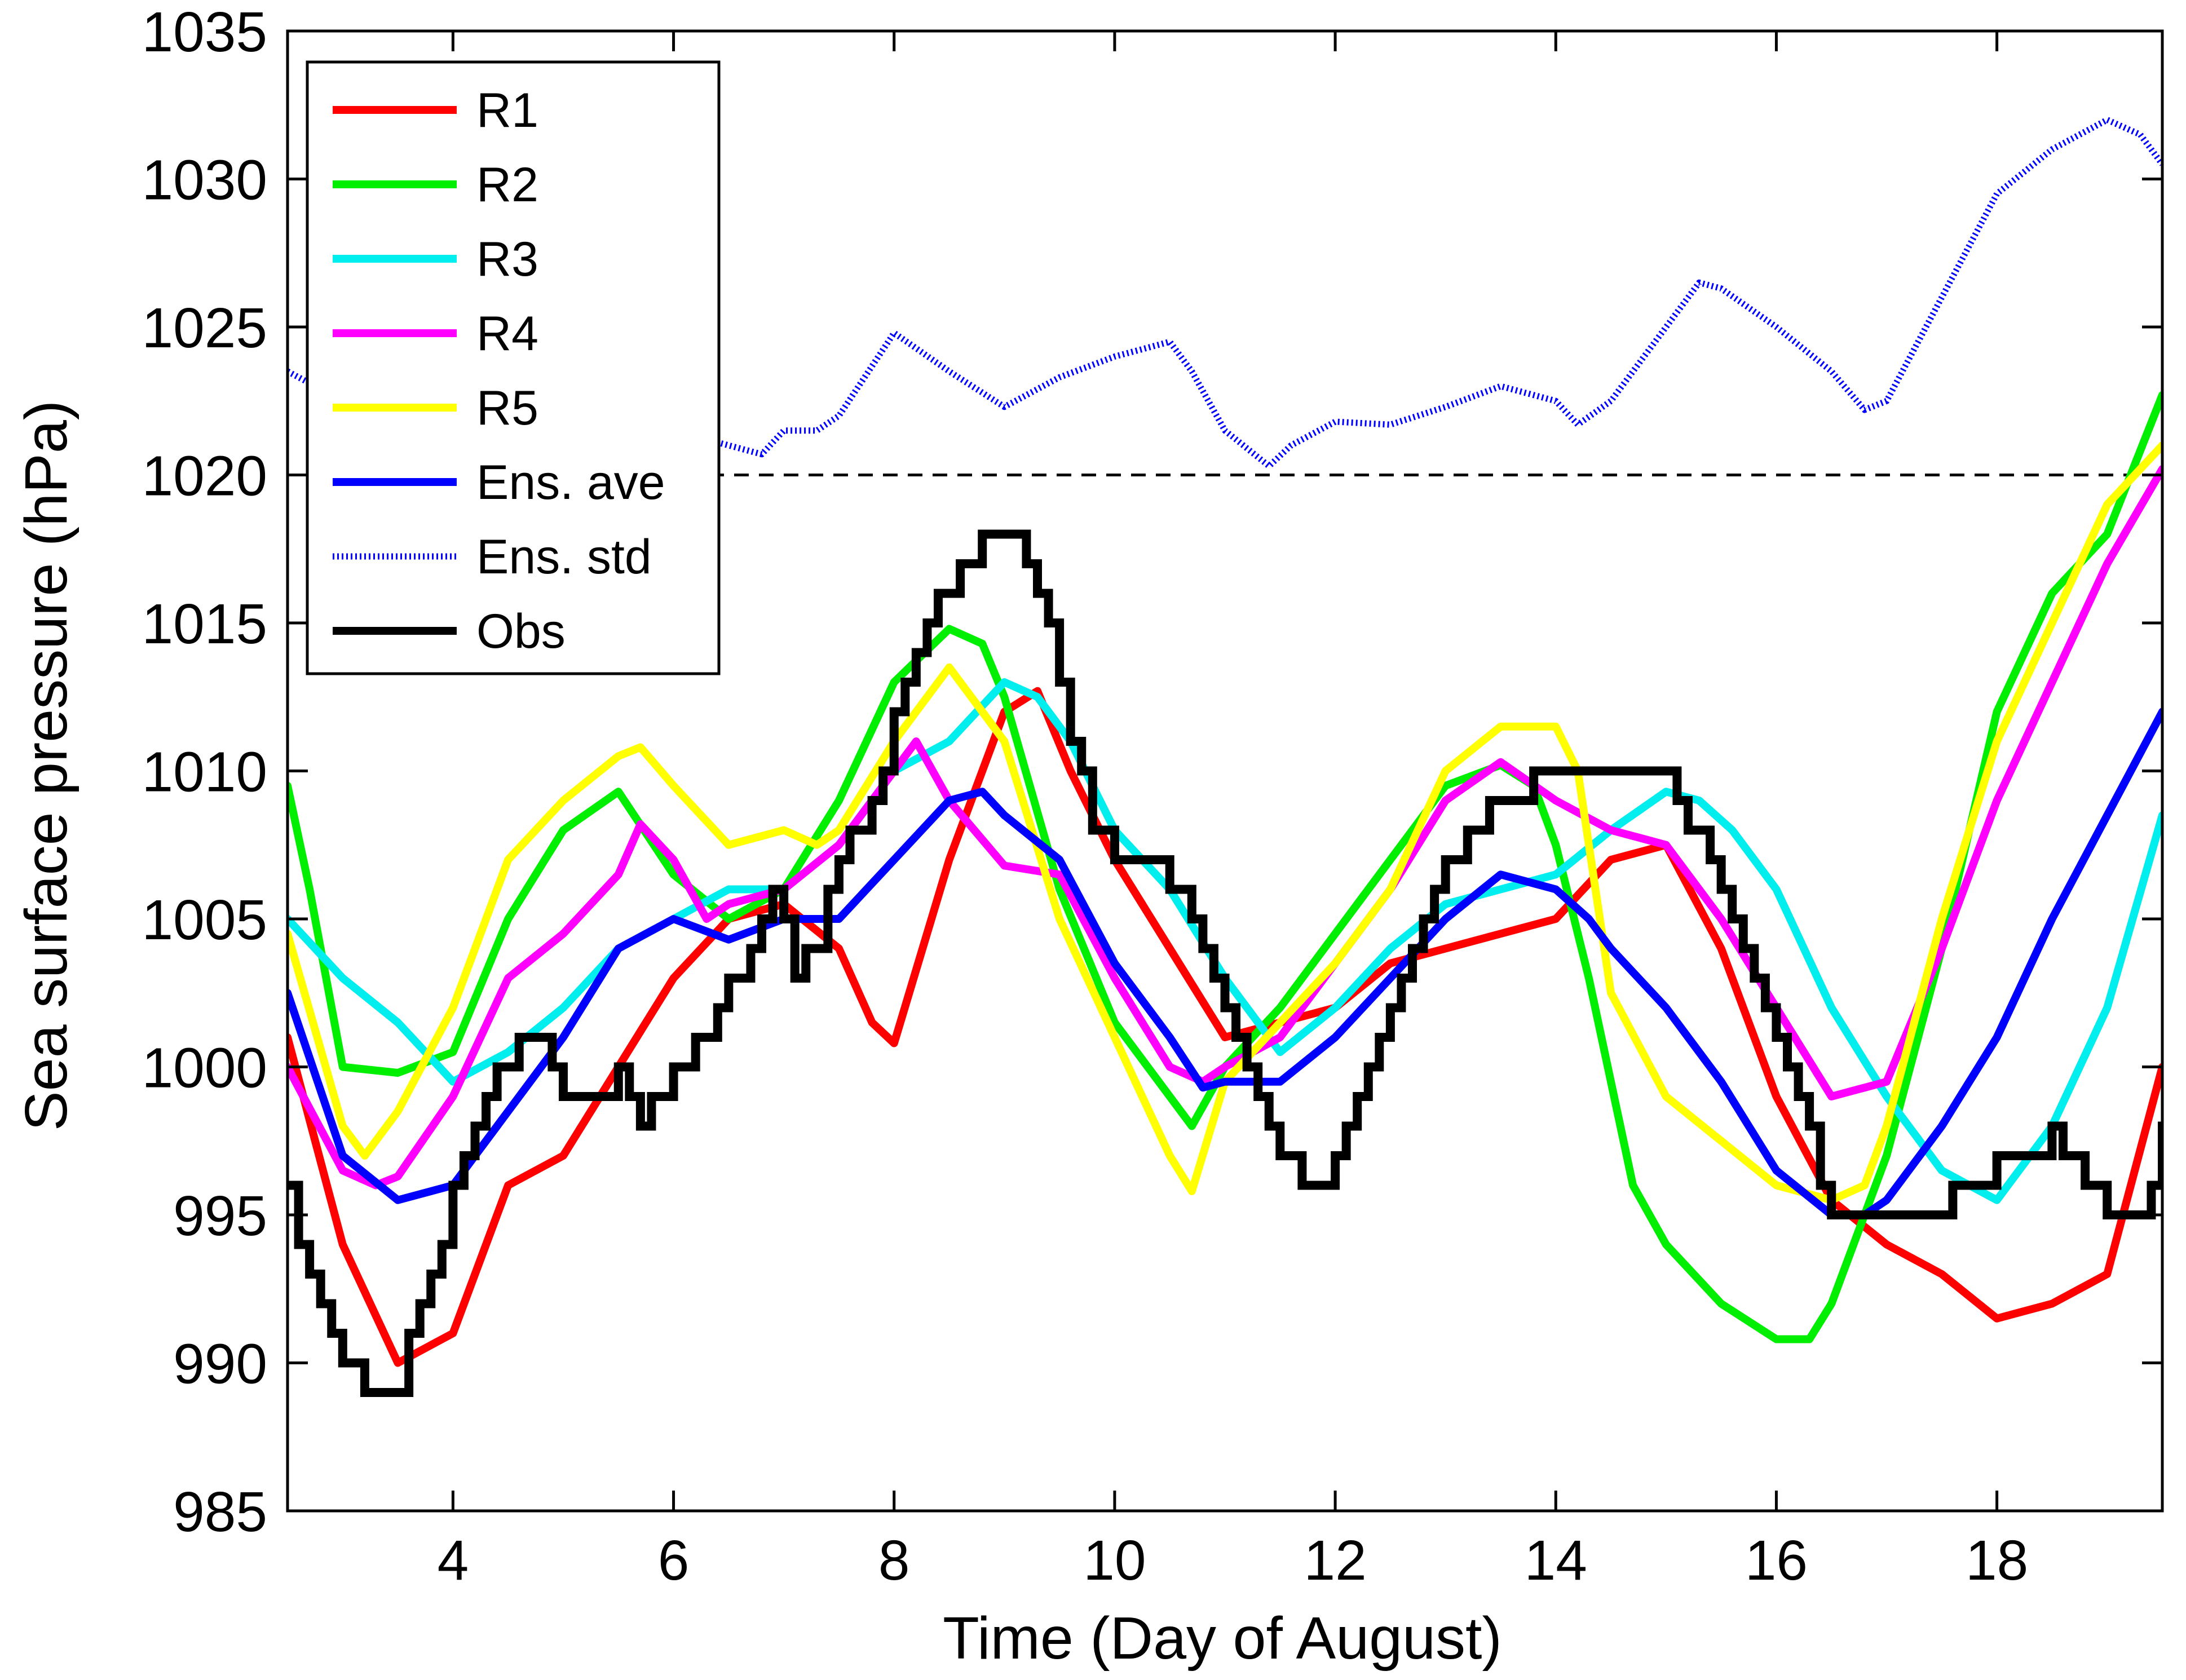 The width and height of the screenshot is (2186, 1680). I want to click on y-tick-label: 1015, so click(204, 624).